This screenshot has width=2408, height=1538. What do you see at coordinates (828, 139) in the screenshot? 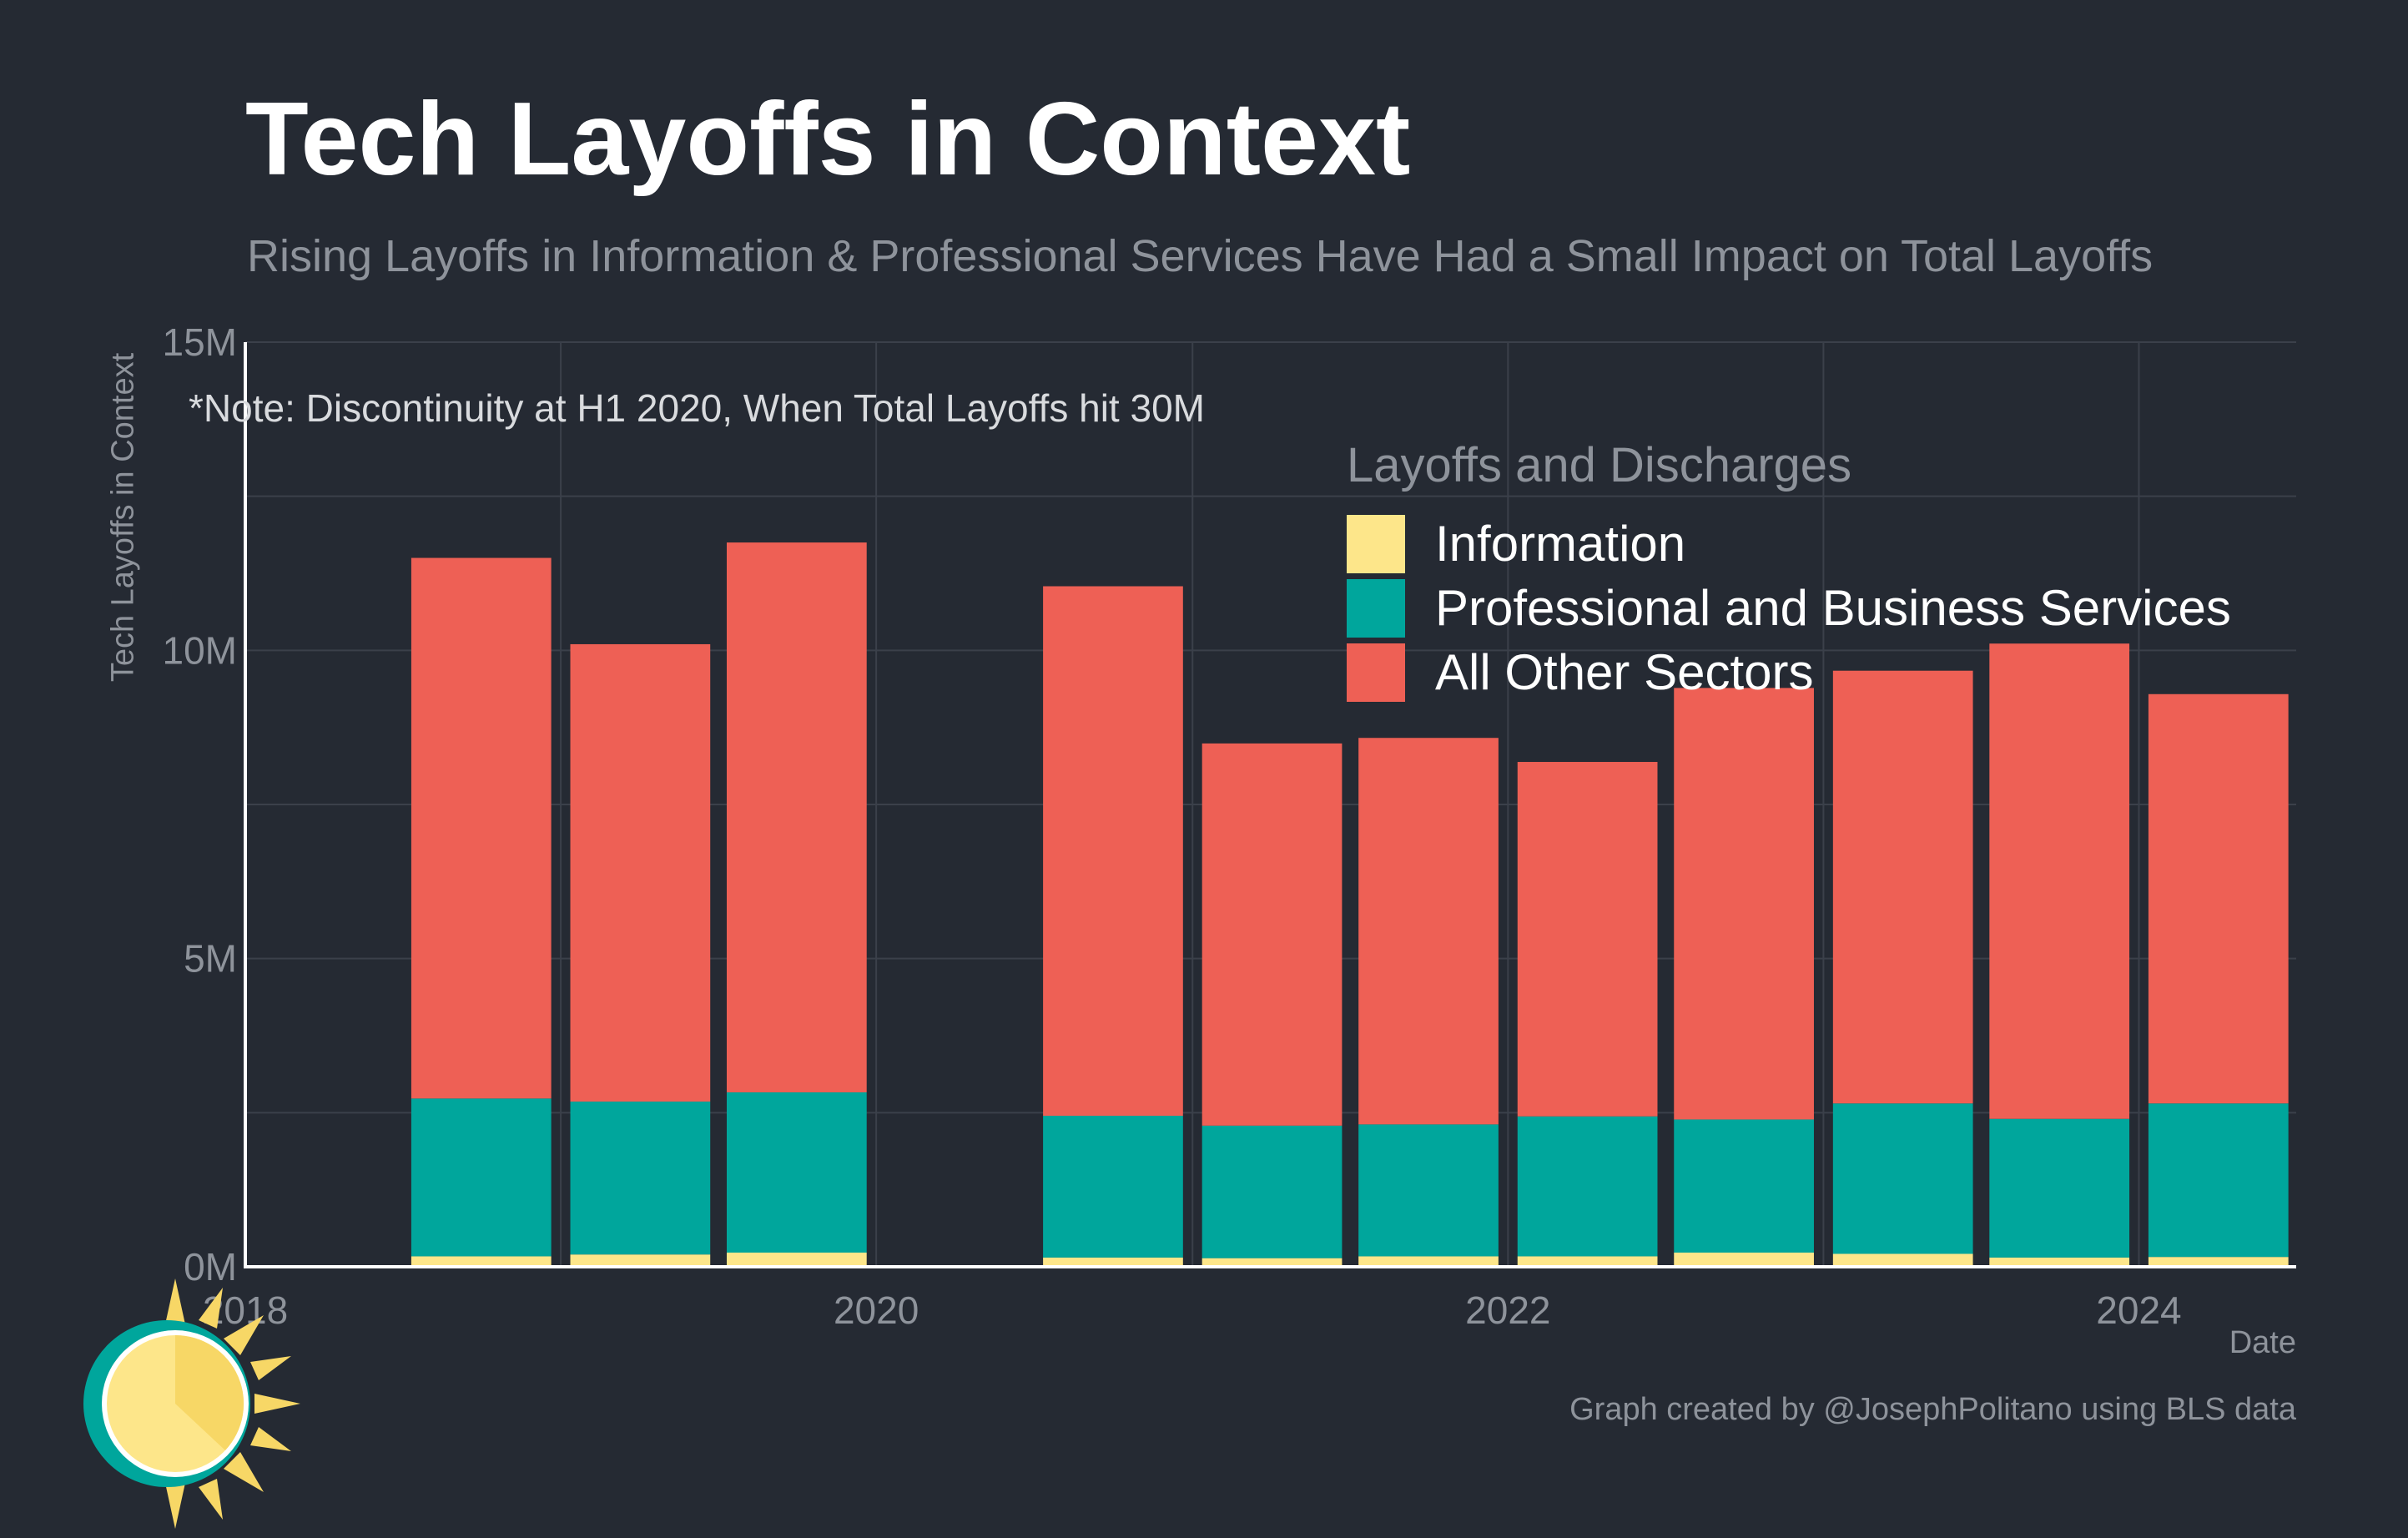
I see `chart-title: Tech Layoffs in Context` at bounding box center [828, 139].